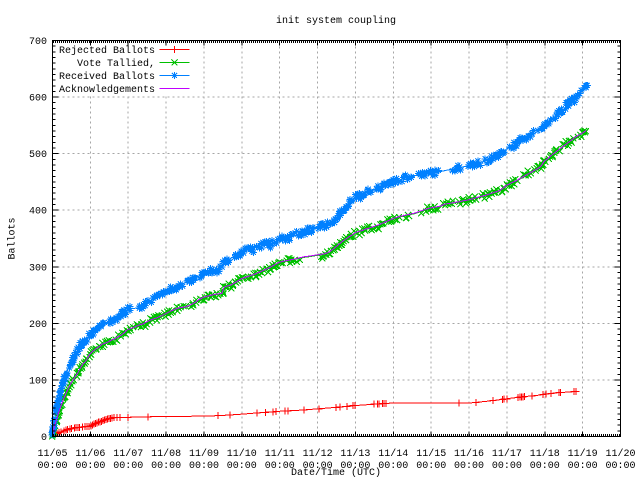  What do you see at coordinates (393, 454) in the screenshot?
I see `svg-text: 11/14` at bounding box center [393, 454].